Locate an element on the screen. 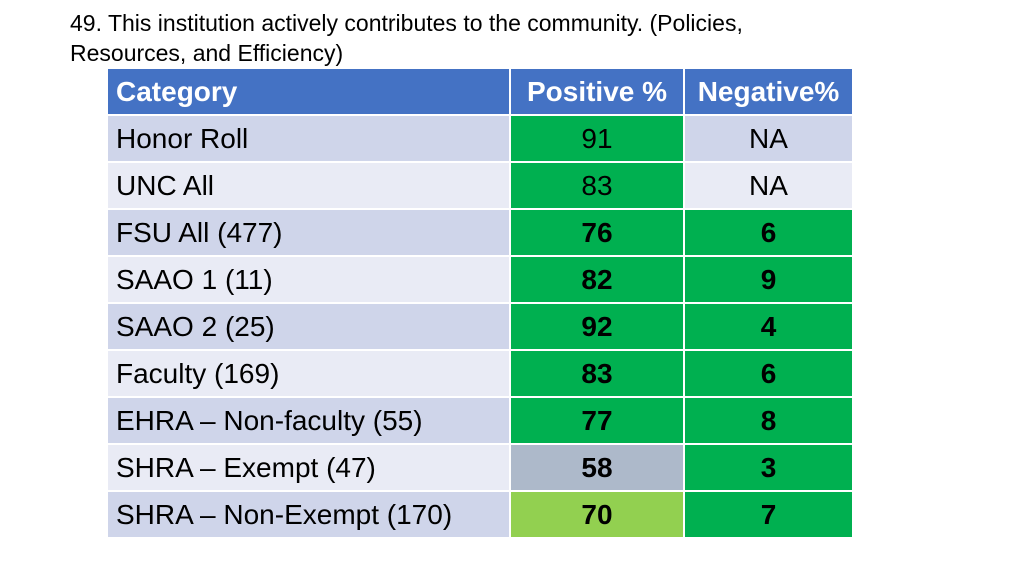 This screenshot has width=1024, height=576. header-negative: Negative% is located at coordinates (768, 91).